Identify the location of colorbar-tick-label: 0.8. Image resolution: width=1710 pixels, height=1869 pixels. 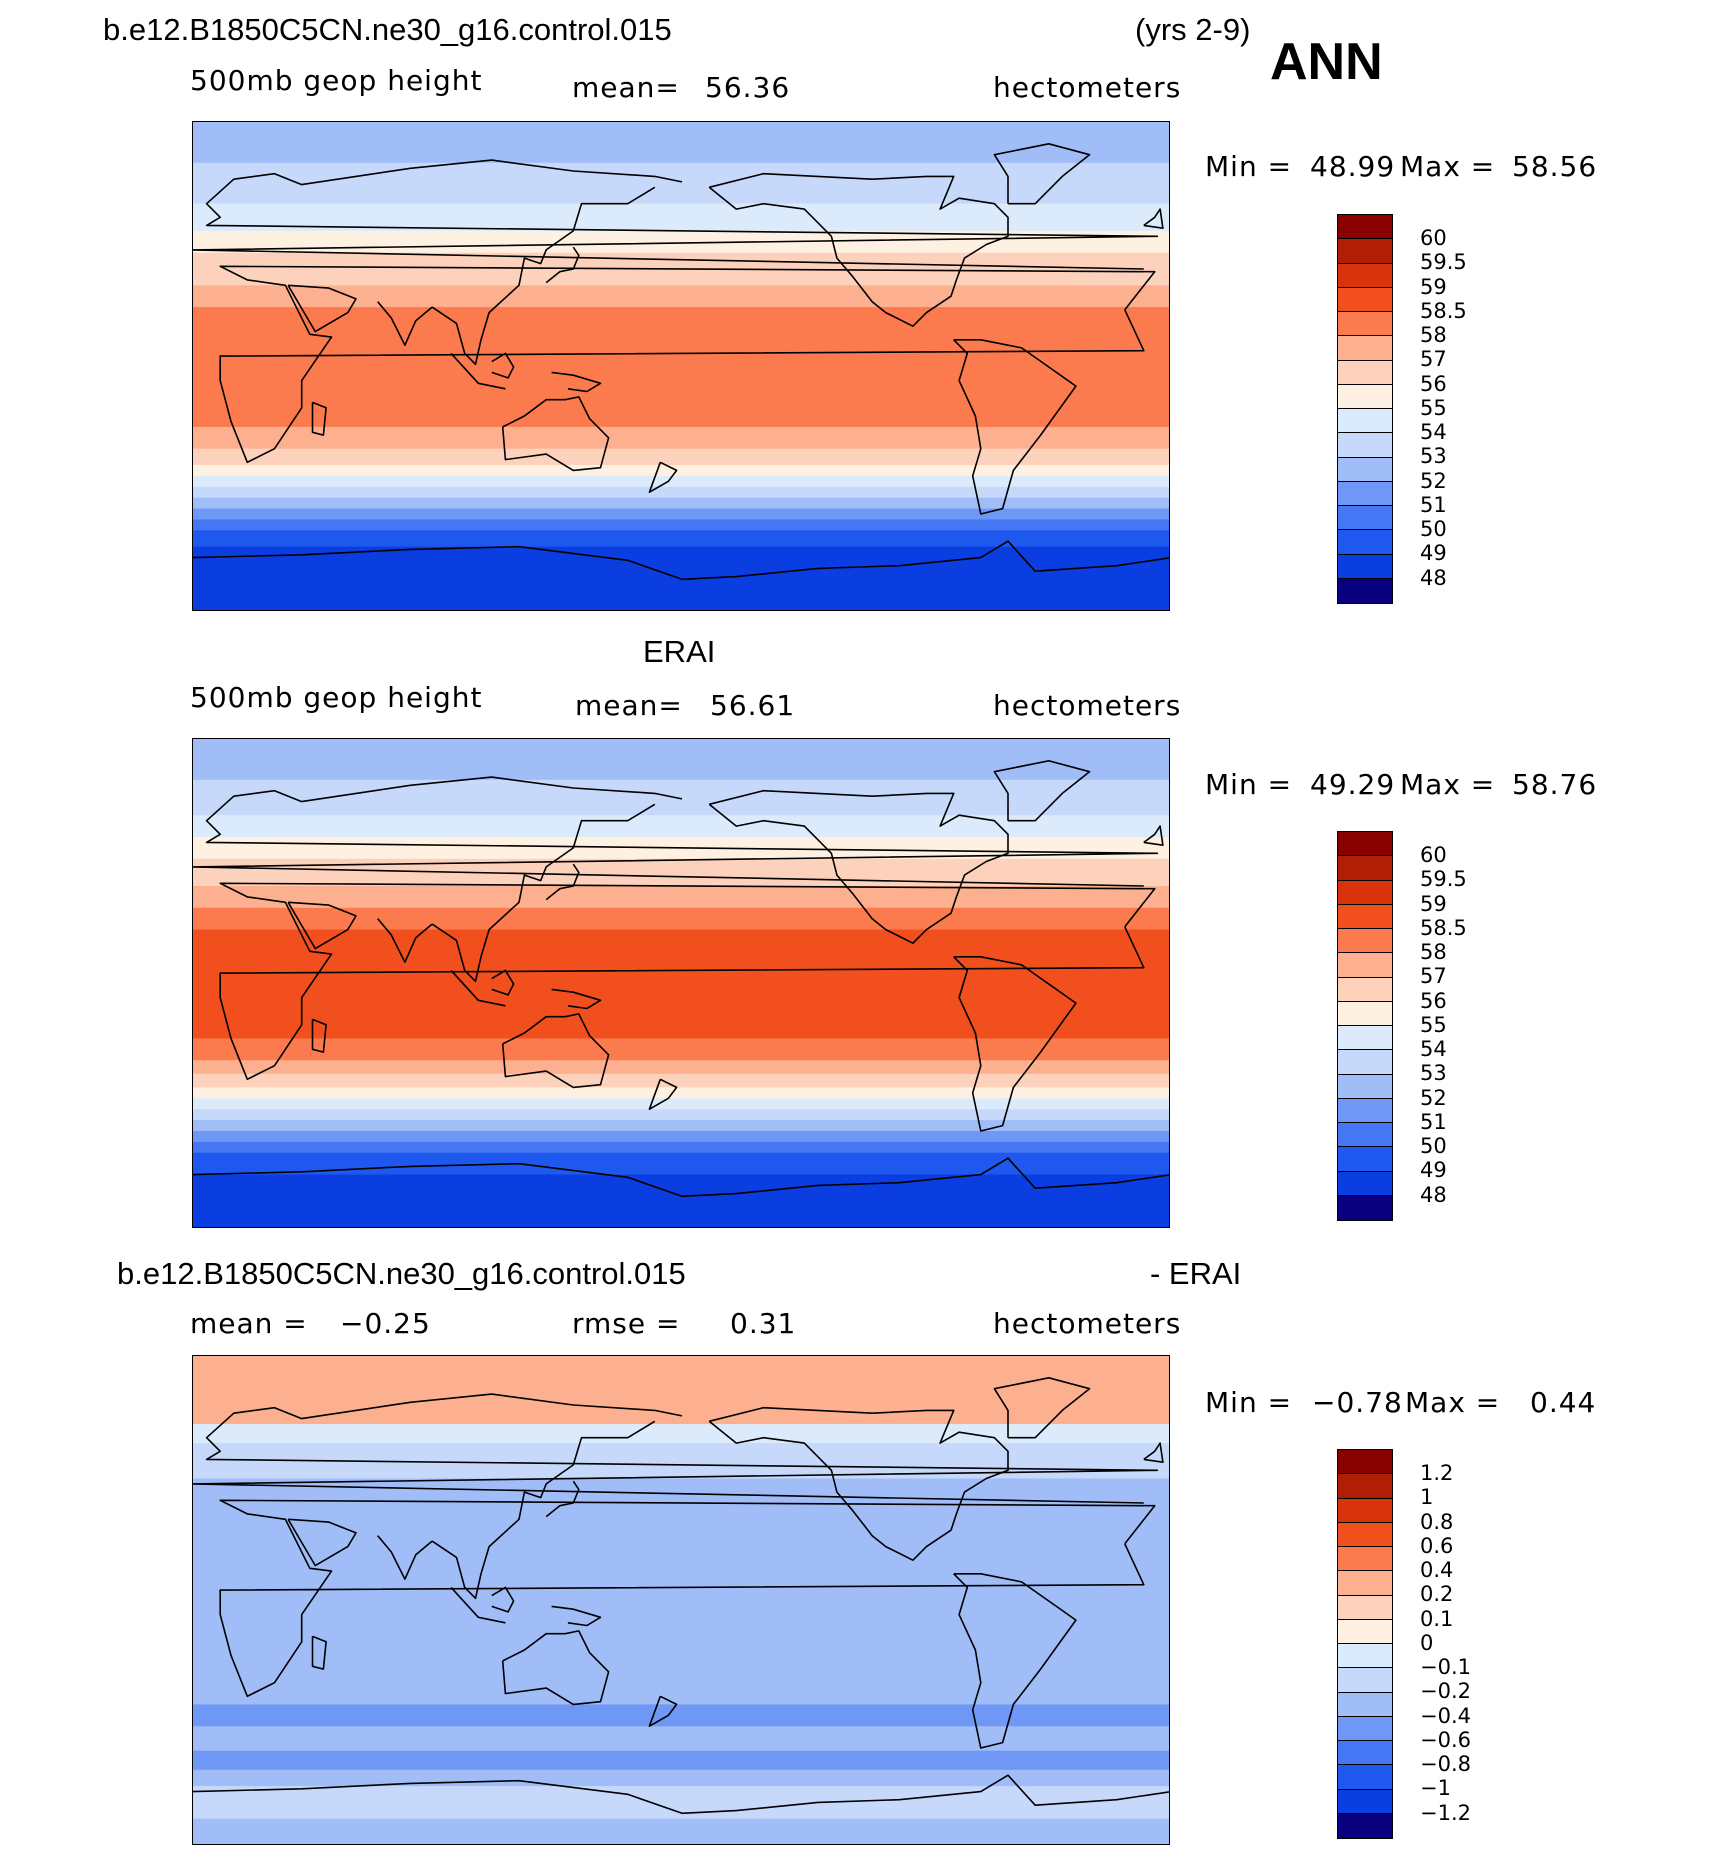
(1437, 1521).